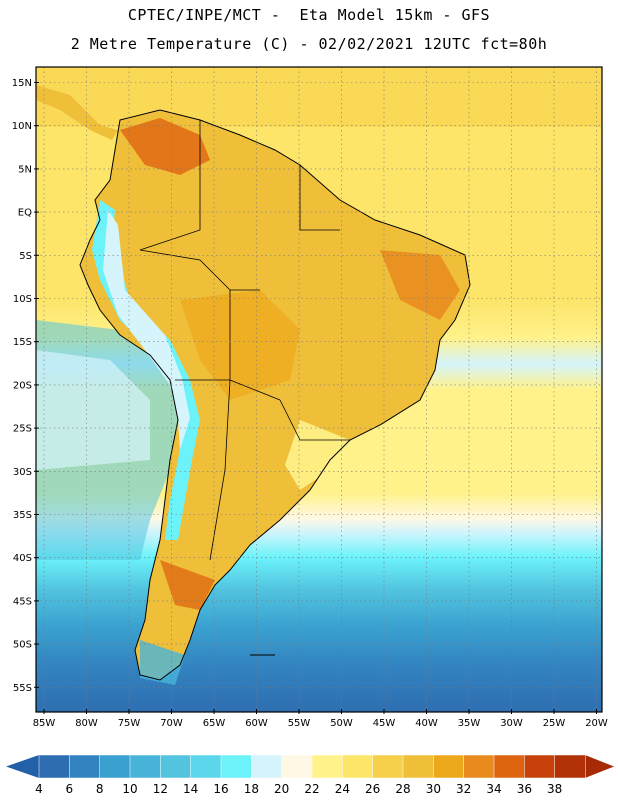  Describe the element at coordinates (596, 723) in the screenshot. I see `longitude-label: 20W` at that location.